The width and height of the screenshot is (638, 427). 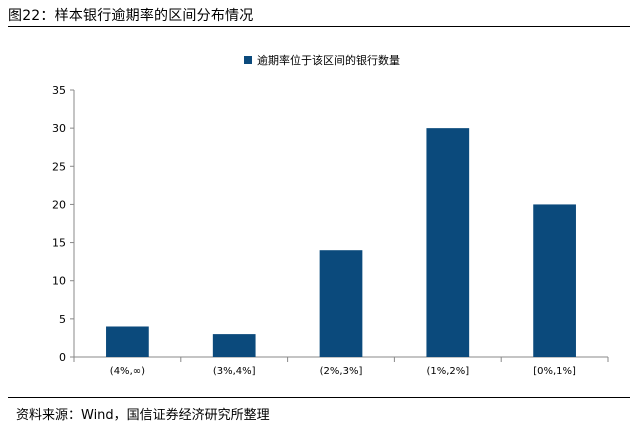 I want to click on x-axis: (4%,∞) (3%,4%] (2%,3%] (1%,2%] [0%,1%], so click(x=341, y=366).